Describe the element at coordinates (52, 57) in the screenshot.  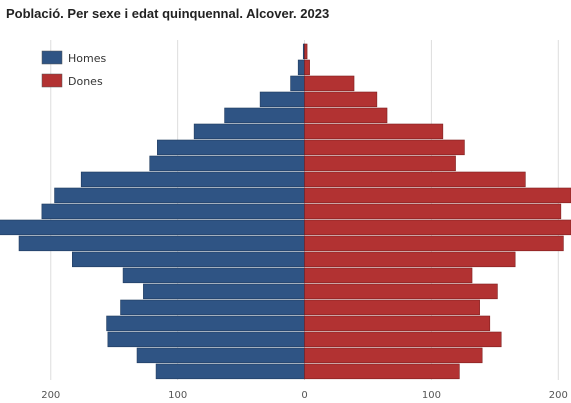
I see `legend-swatch-homes` at that location.